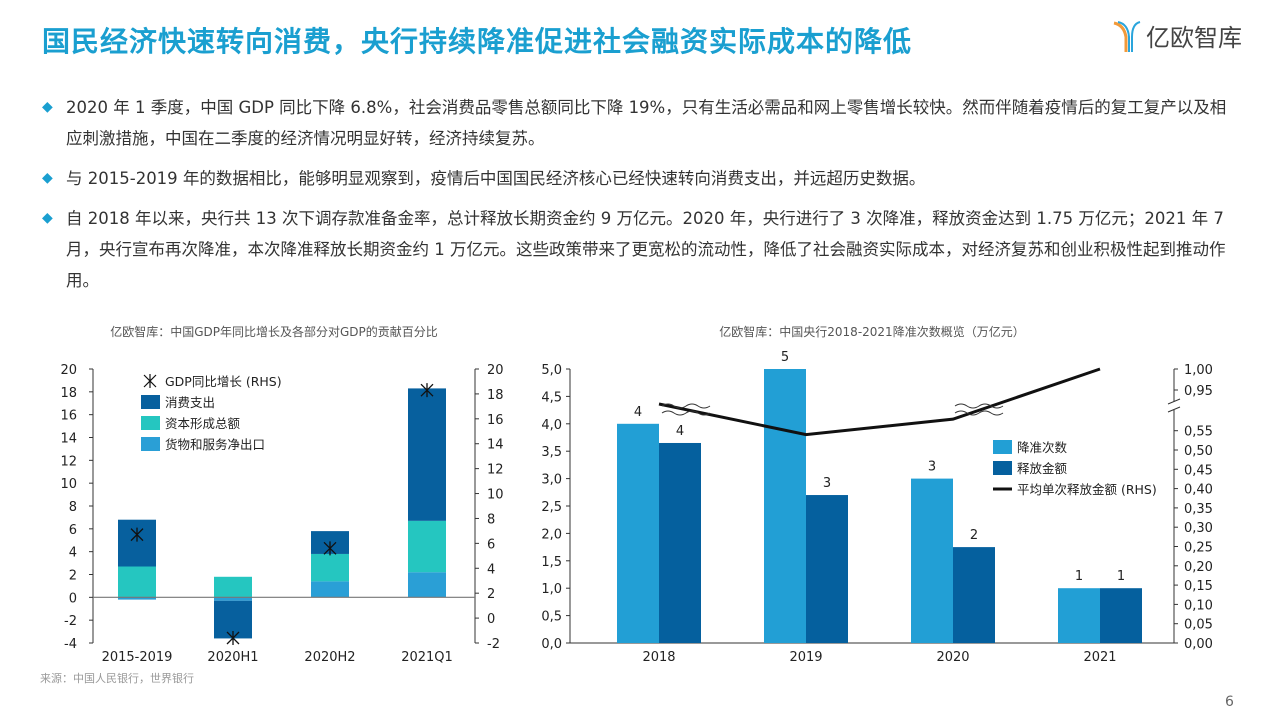 The height and width of the screenshot is (719, 1279). I want to click on y2-tick-label: 0,05, so click(1198, 625).